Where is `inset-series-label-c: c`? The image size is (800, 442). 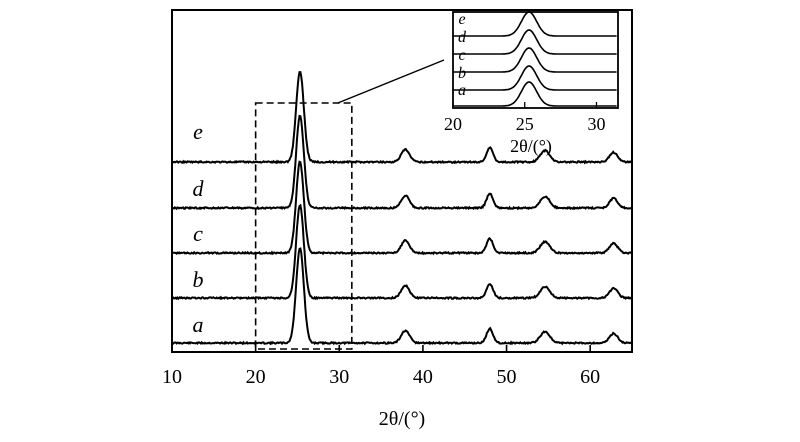
inset-series-label-c: c is located at coordinates (461, 55).